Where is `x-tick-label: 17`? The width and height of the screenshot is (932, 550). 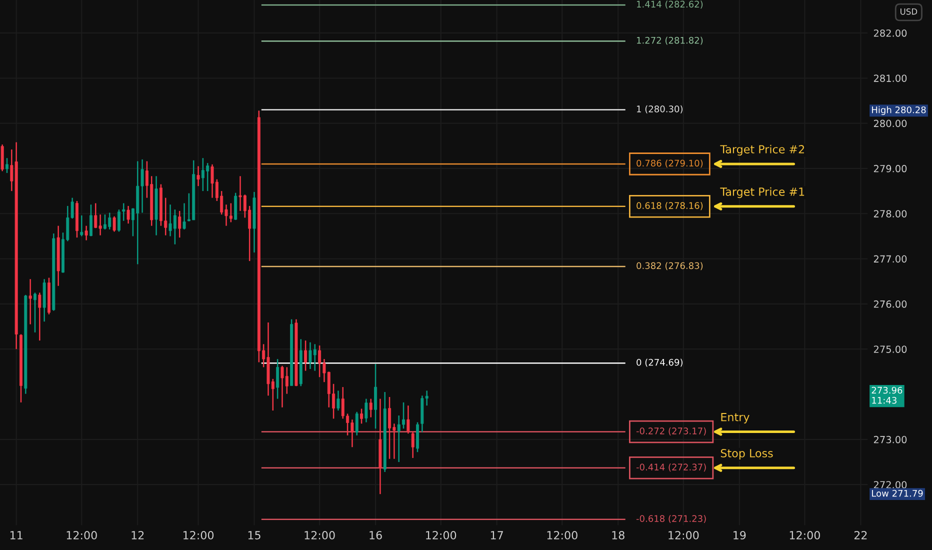 x-tick-label: 17 is located at coordinates (496, 535).